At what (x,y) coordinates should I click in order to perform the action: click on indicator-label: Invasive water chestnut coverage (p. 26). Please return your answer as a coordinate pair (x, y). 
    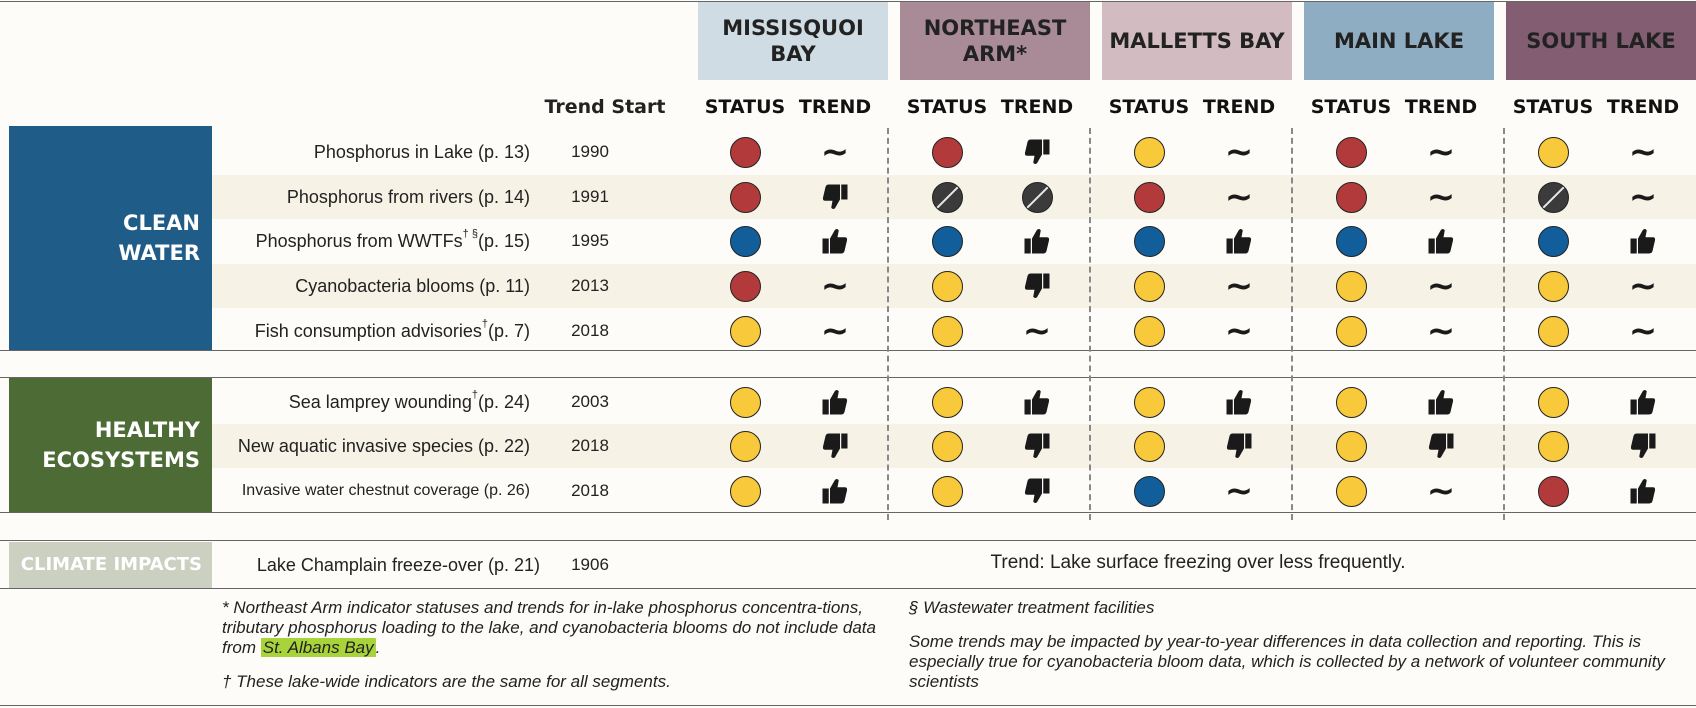
    Looking at the image, I should click on (385, 490).